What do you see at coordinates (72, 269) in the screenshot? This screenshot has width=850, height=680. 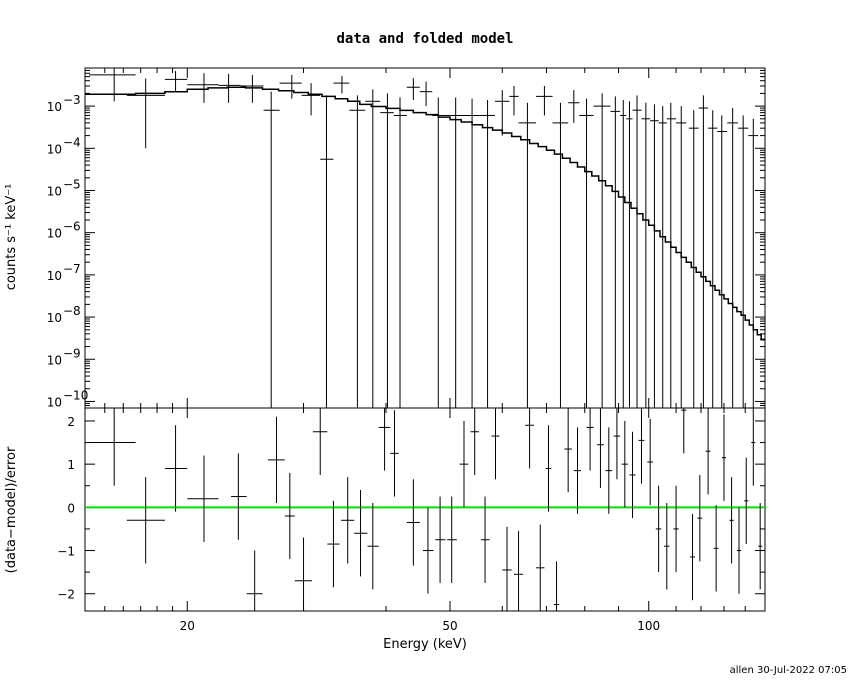 I see `y-tick-exponent: −7` at bounding box center [72, 269].